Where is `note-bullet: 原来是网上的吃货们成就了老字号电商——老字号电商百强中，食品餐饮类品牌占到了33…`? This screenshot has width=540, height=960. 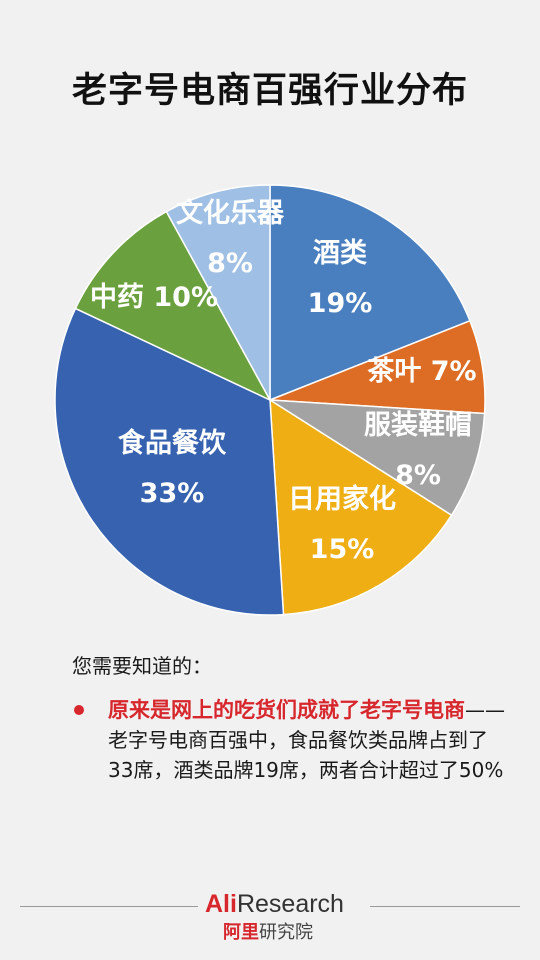
note-bullet: 原来是网上的吃货们成就了老字号电商——老字号电商百强中，食品餐饮类品牌占到了33… is located at coordinates (292, 740).